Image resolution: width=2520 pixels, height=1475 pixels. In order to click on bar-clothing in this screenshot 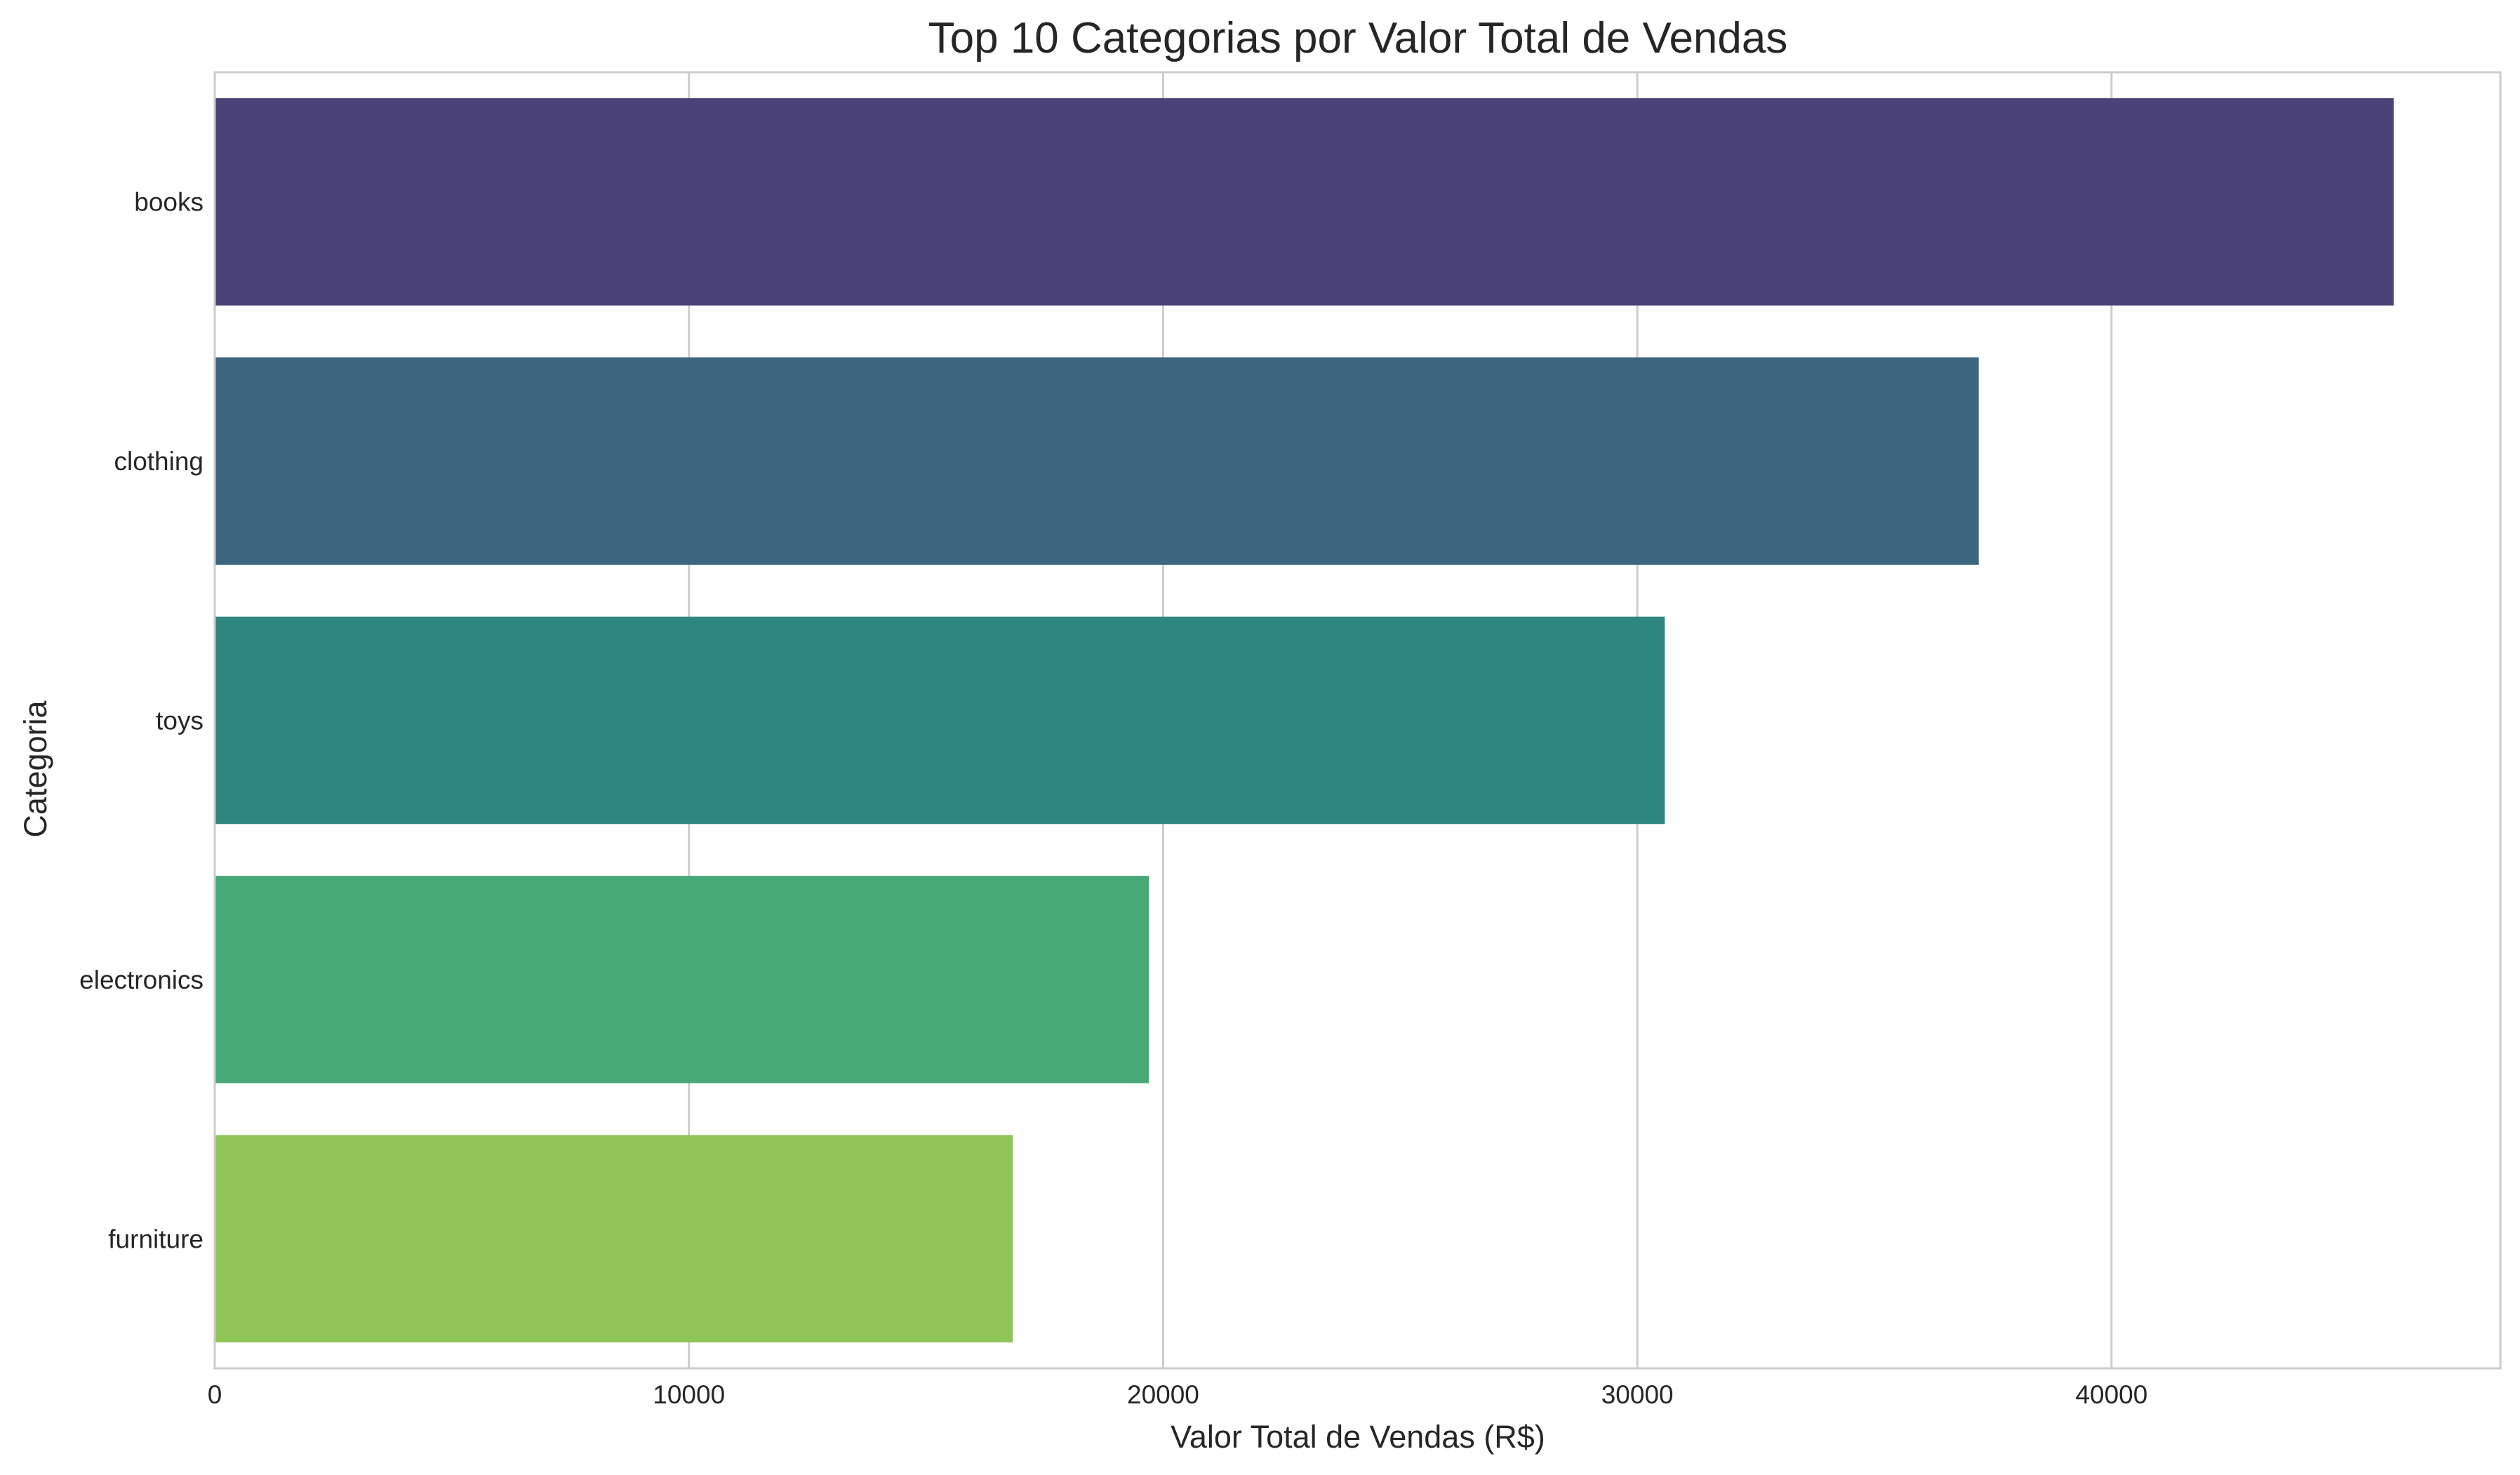, I will do `click(1097, 461)`.